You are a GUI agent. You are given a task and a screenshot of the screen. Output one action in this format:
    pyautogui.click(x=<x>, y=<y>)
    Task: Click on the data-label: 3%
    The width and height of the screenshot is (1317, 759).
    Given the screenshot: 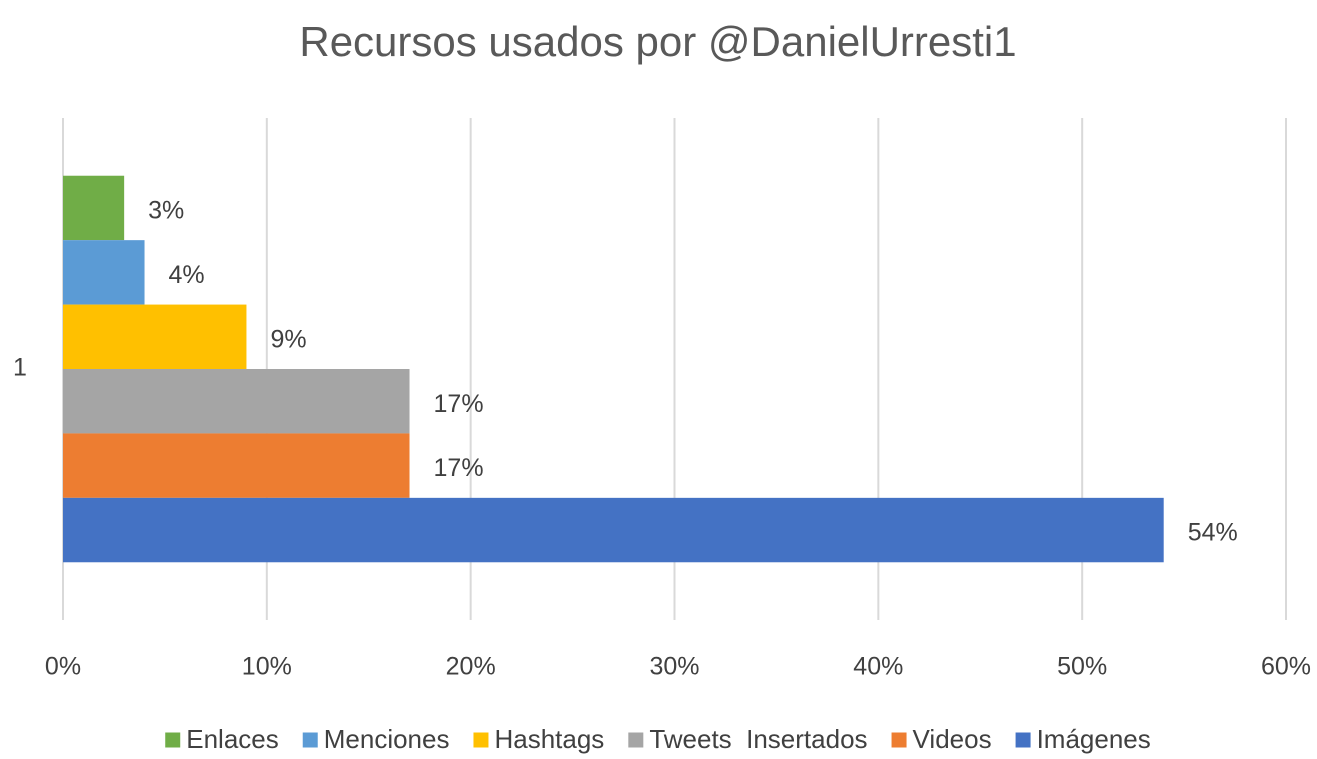 What is the action you would take?
    pyautogui.click(x=166, y=211)
    